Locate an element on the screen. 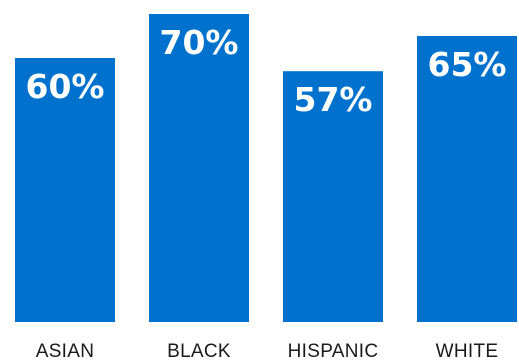 This screenshot has width=519, height=362. bar-asian is located at coordinates (65, 190).